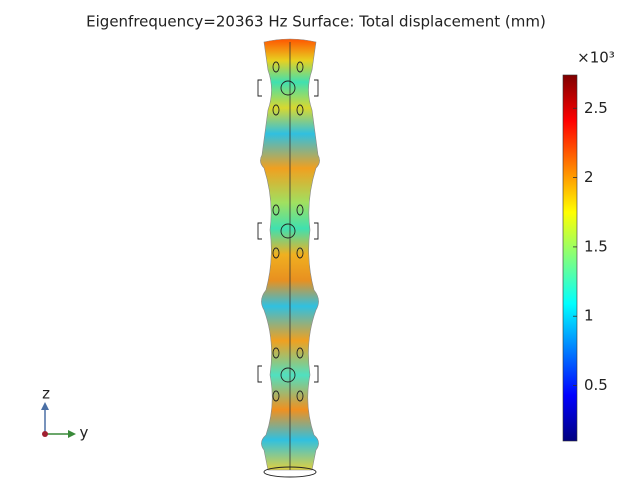 This screenshot has height=480, width=640. Describe the element at coordinates (596, 108) in the screenshot. I see `colorbar-tick-label: 2.5` at that location.